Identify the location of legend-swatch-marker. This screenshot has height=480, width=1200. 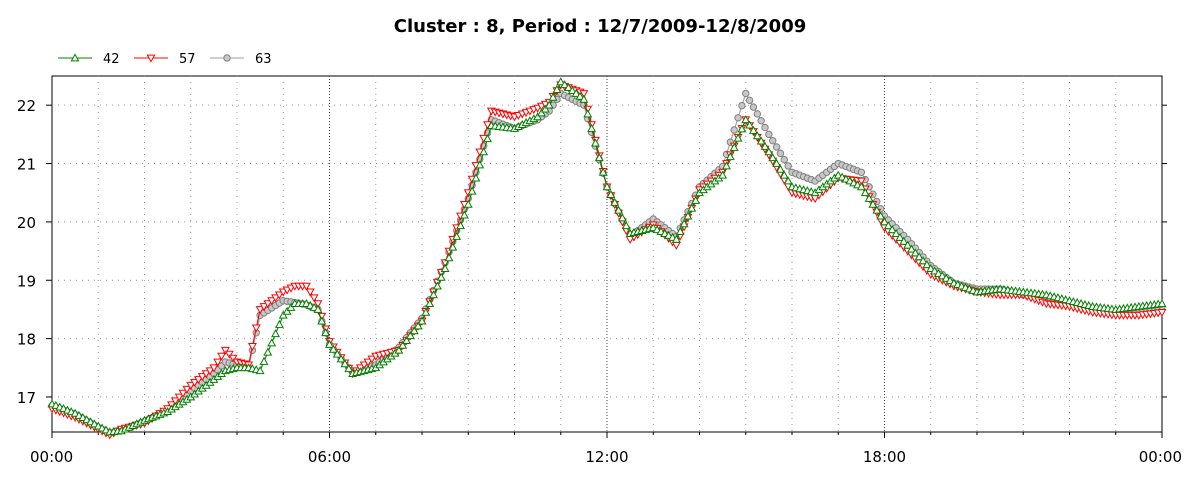
(227, 58).